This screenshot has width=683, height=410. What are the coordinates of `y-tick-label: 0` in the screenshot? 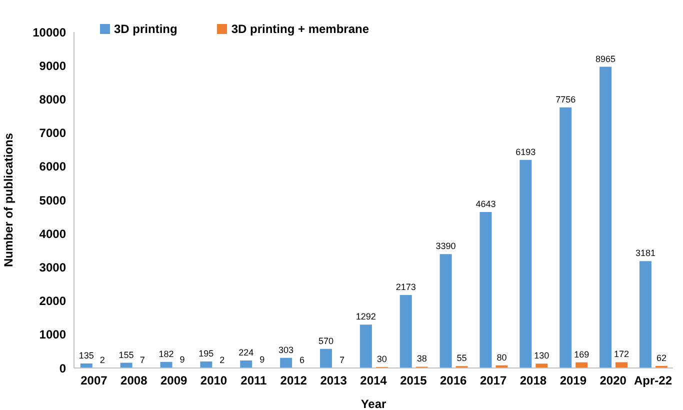 It's located at (62, 368).